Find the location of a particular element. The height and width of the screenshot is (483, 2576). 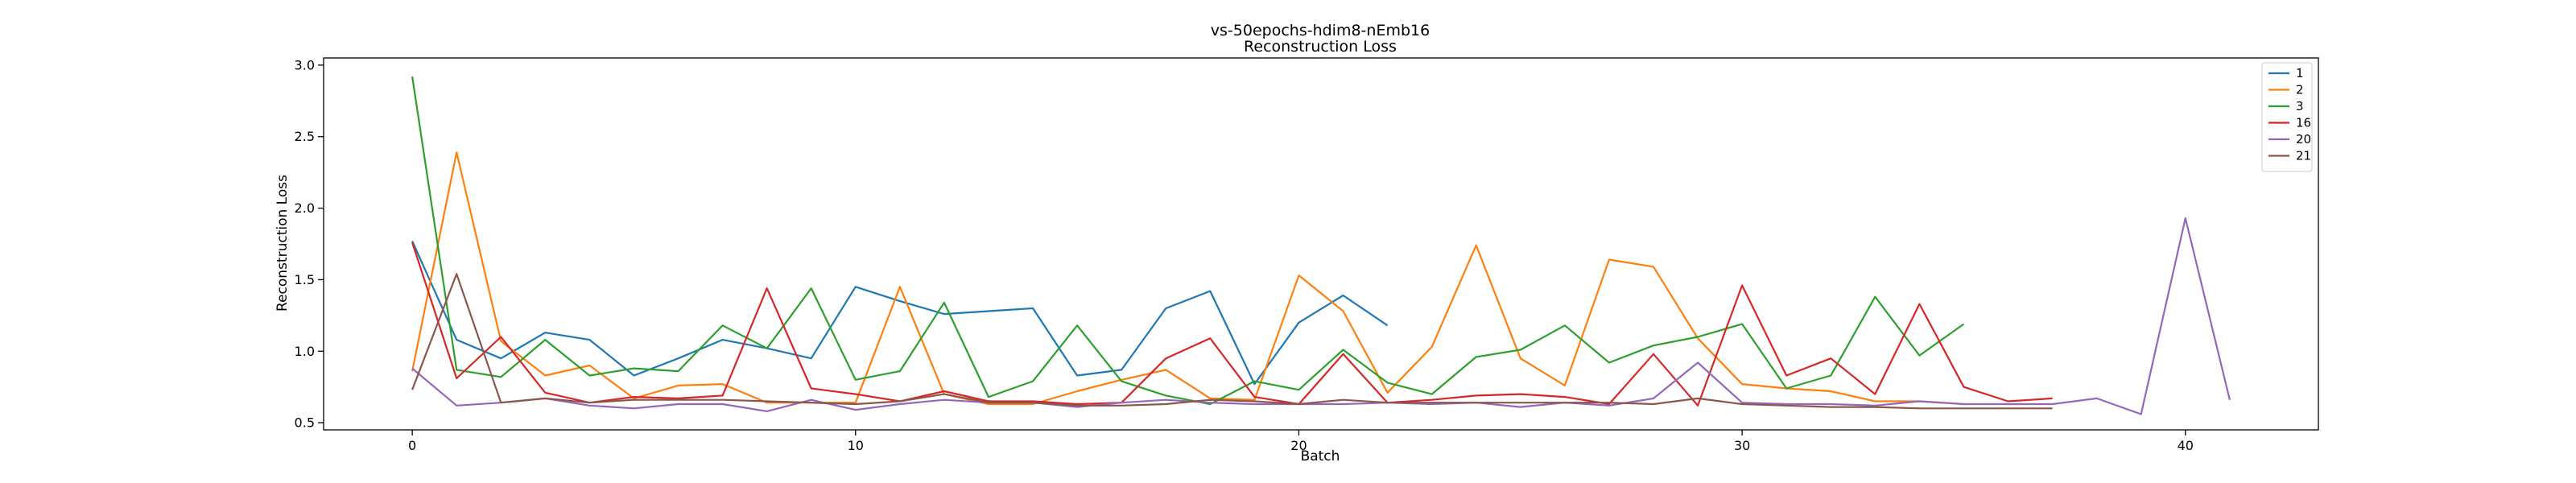

x-tick-label: 10 is located at coordinates (856, 445).